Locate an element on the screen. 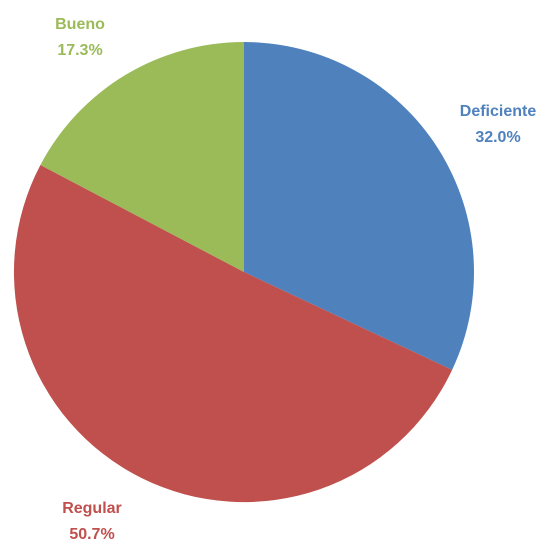 This screenshot has height=544, width=558. slice-value-regular: 50.7% is located at coordinates (91, 534).